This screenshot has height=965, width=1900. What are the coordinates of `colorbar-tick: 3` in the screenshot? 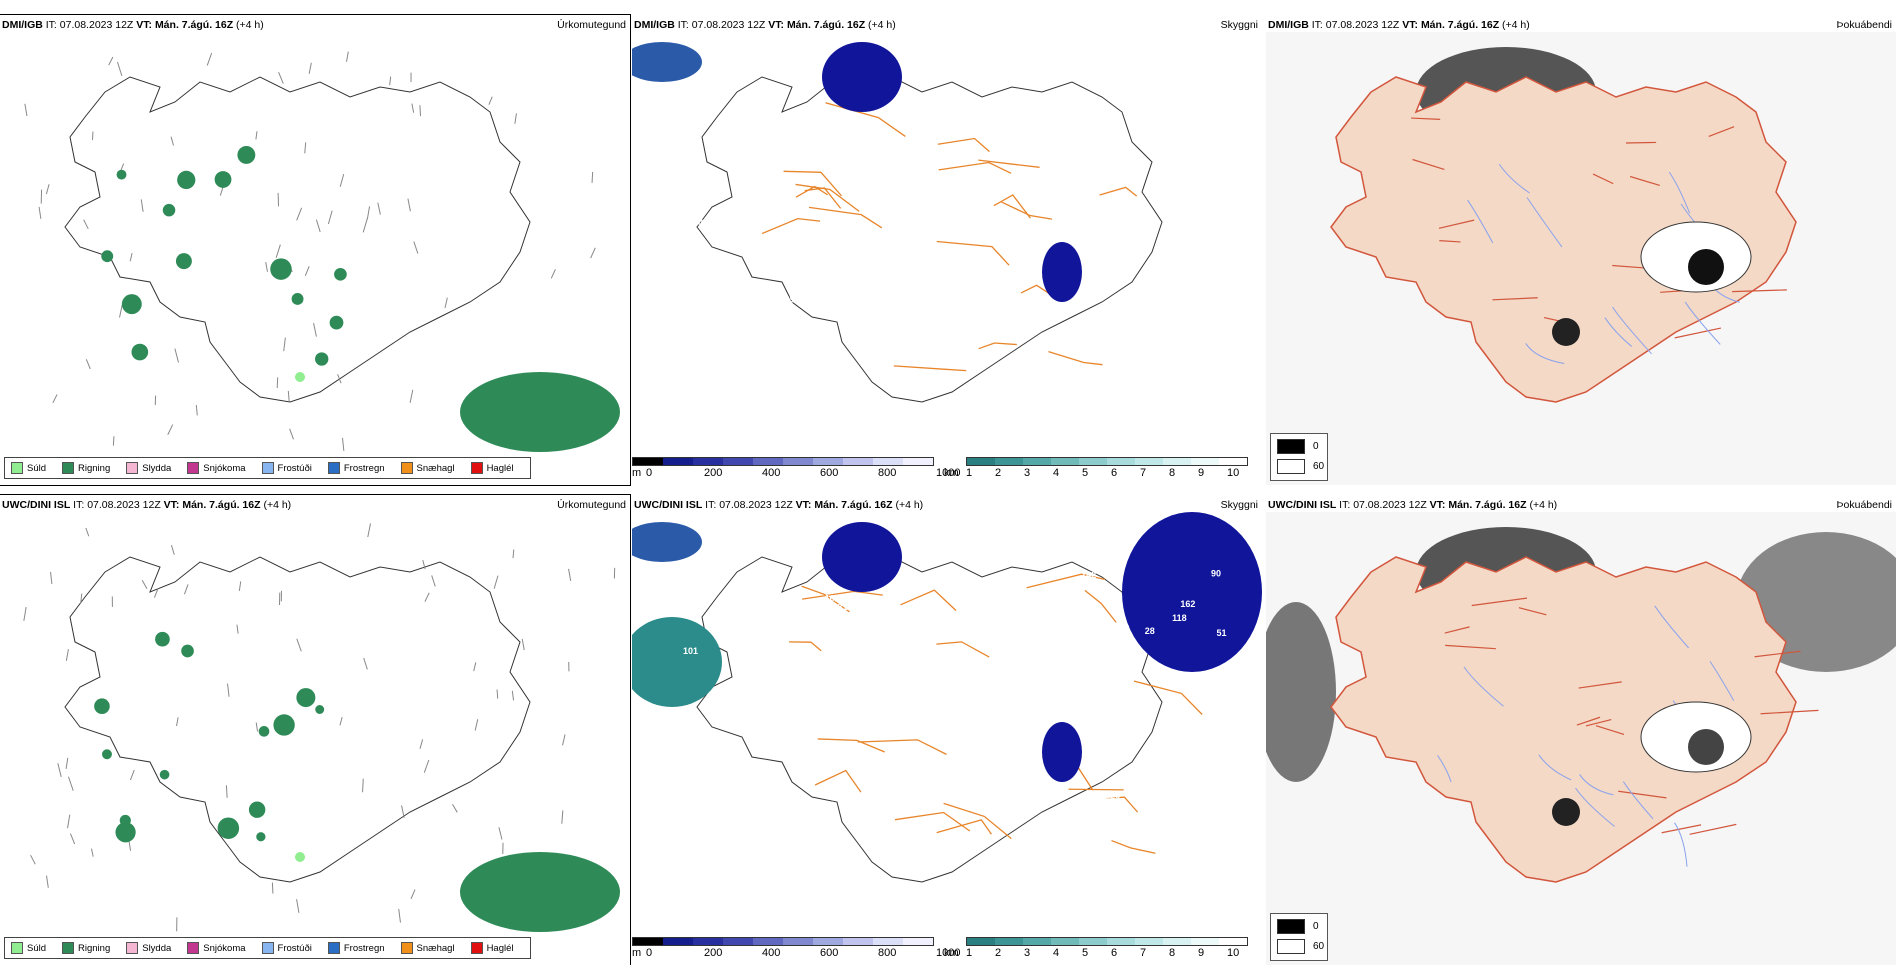 It's located at (1027, 473).